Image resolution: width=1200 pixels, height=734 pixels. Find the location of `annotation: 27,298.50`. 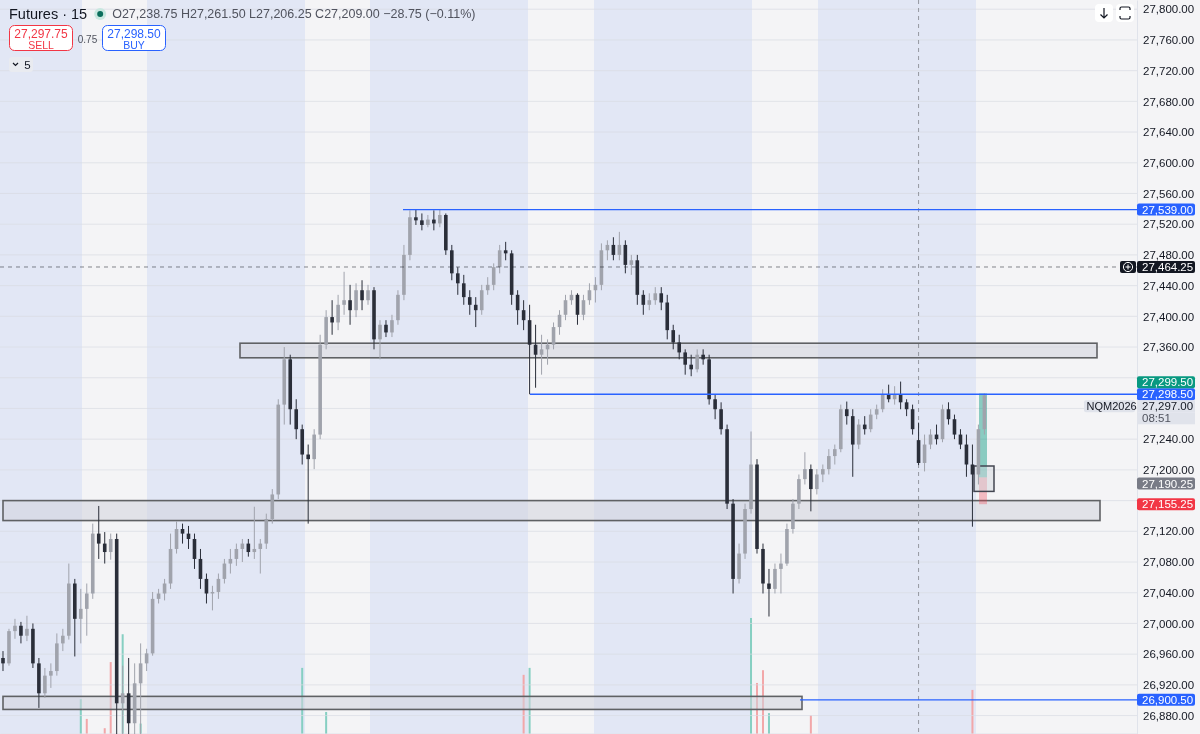

annotation: 27,298.50 is located at coordinates (134, 33).